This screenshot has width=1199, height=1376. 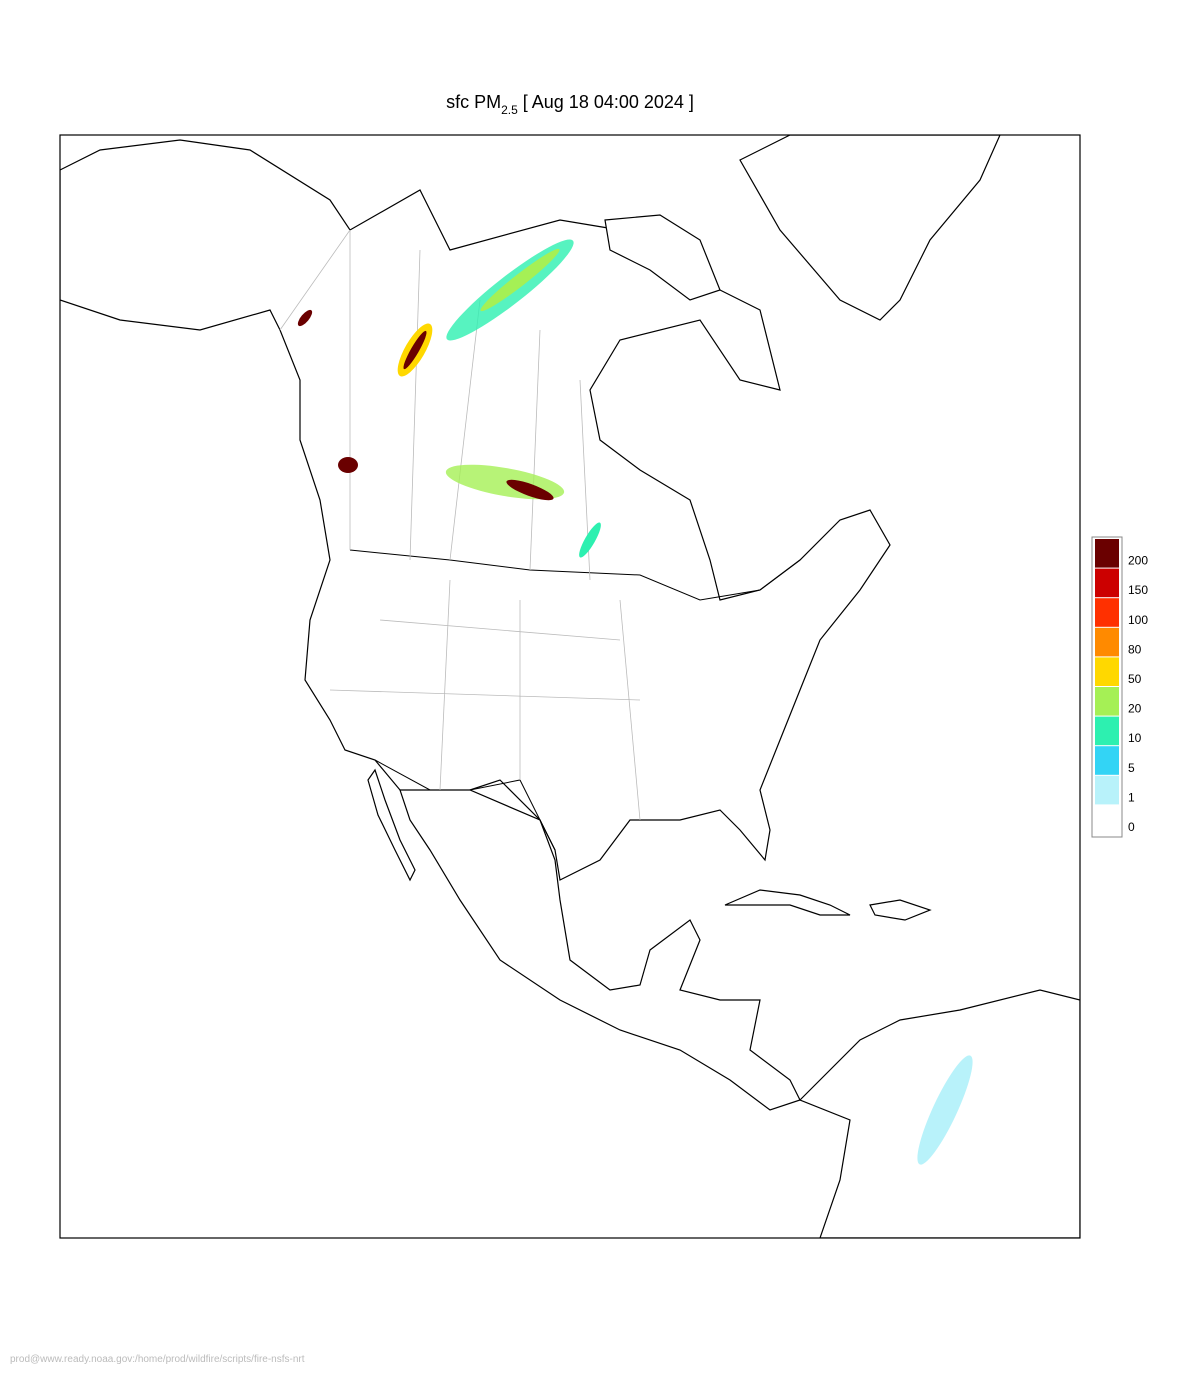 What do you see at coordinates (1135, 709) in the screenshot?
I see `legend-label: 20` at bounding box center [1135, 709].